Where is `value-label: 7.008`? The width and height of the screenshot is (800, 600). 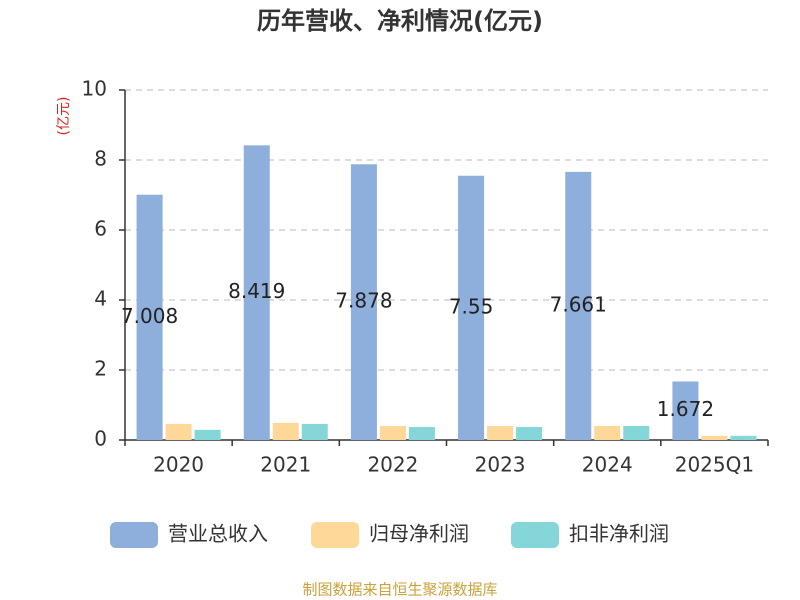 value-label: 7.008 is located at coordinates (149, 316).